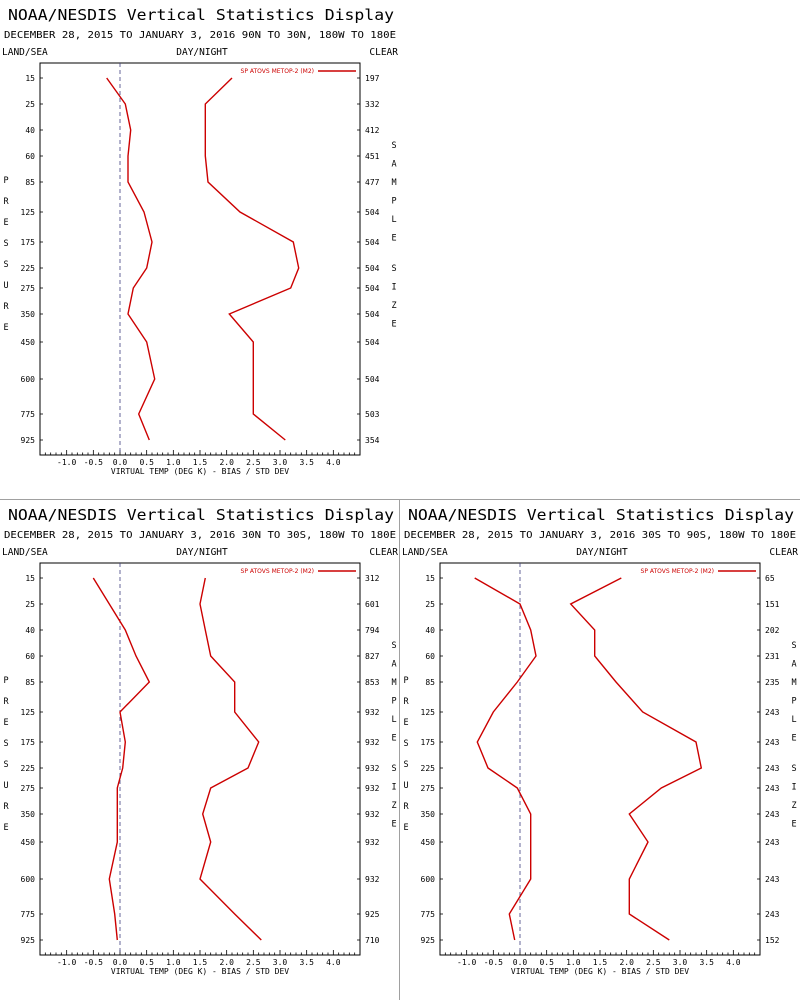 The width and height of the screenshot is (800, 1000). Describe the element at coordinates (772, 682) in the screenshot. I see `sample-size-label: 235` at that location.